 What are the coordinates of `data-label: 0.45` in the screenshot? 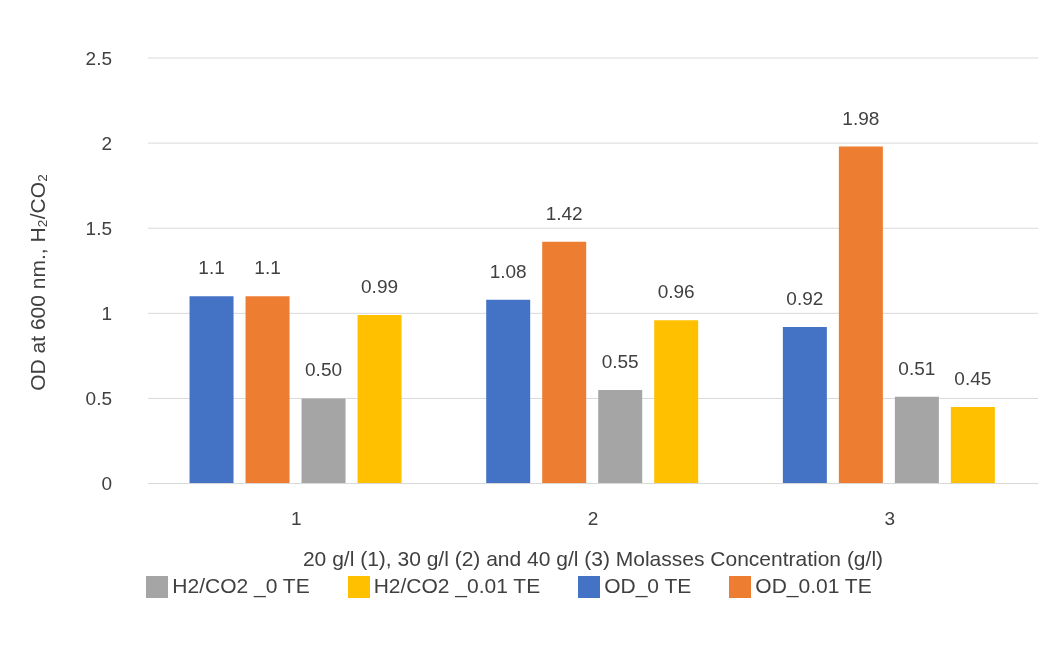 It's located at (973, 378).